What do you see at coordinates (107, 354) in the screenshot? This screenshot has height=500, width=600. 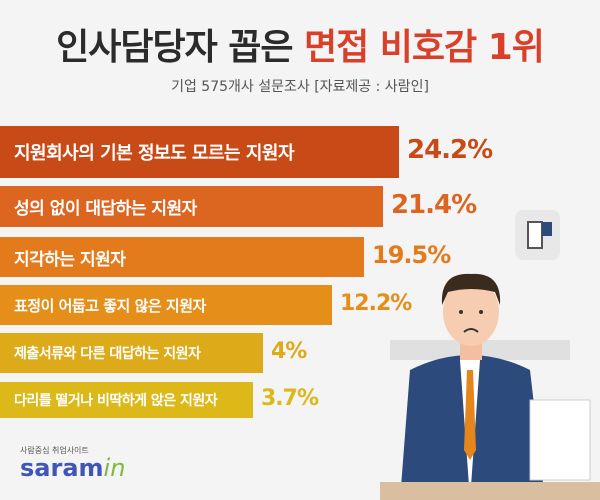 I see `bar-label: 제출서류와 다른 대답하는 지원자` at bounding box center [107, 354].